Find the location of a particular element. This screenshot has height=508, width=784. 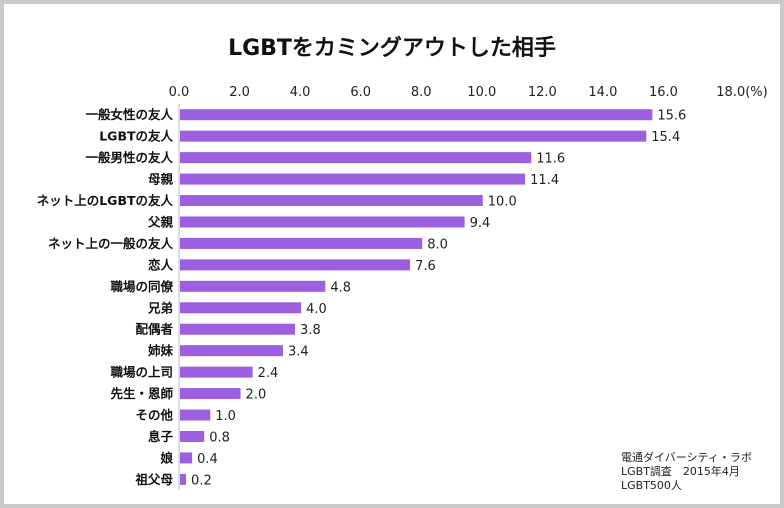

category-label: ネット上のLGBTの友人 is located at coordinates (105, 200).